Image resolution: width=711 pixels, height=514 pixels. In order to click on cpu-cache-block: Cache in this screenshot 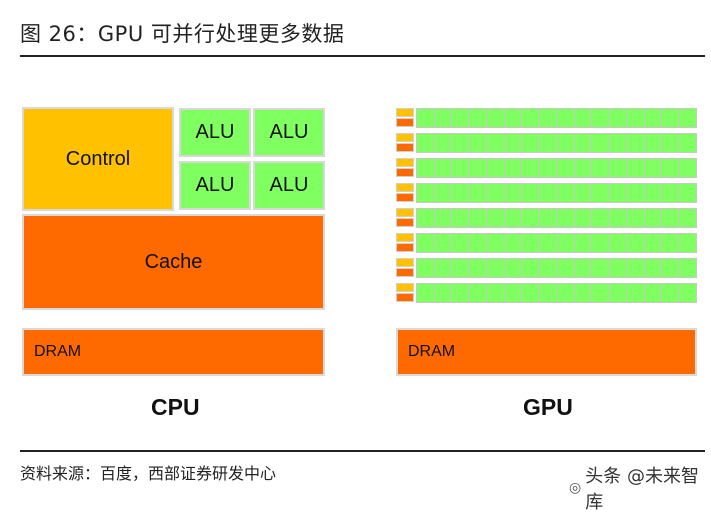, I will do `click(173, 262)`.